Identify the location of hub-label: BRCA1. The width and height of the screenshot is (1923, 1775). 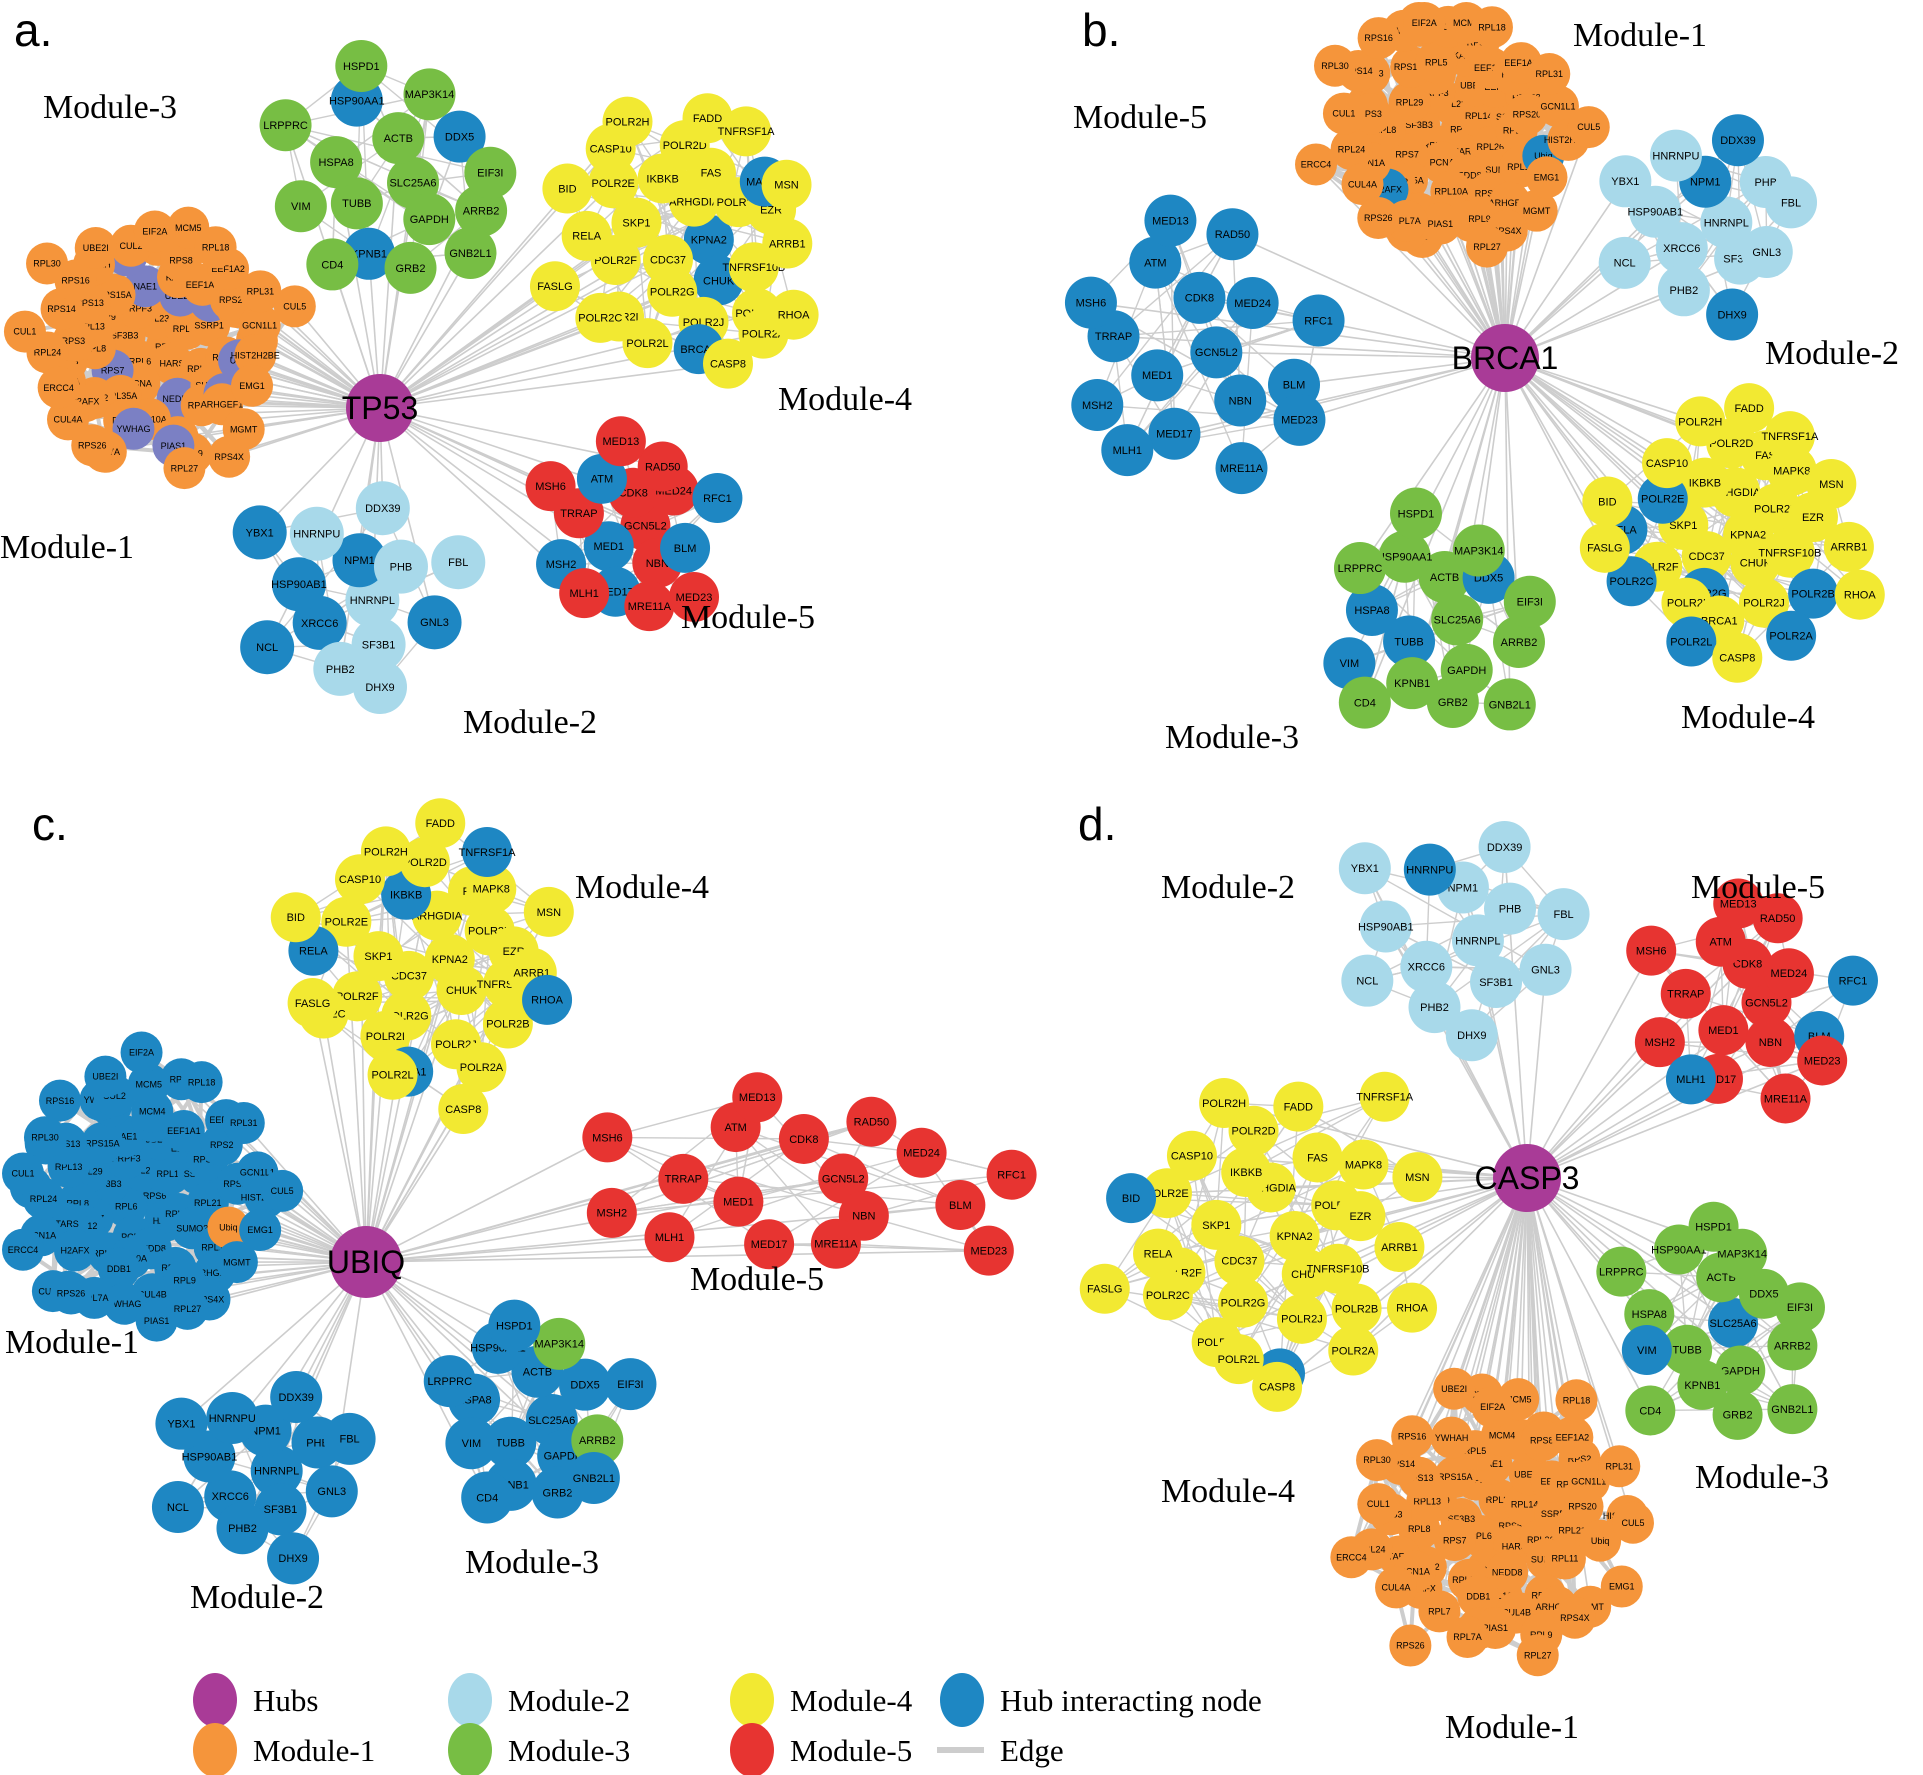
(1505, 358).